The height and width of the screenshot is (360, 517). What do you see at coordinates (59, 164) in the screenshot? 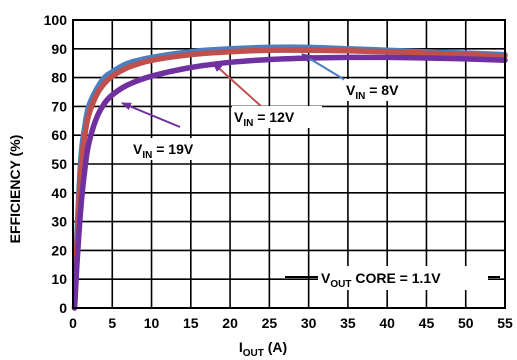
I see `y-tick-label: 50` at bounding box center [59, 164].